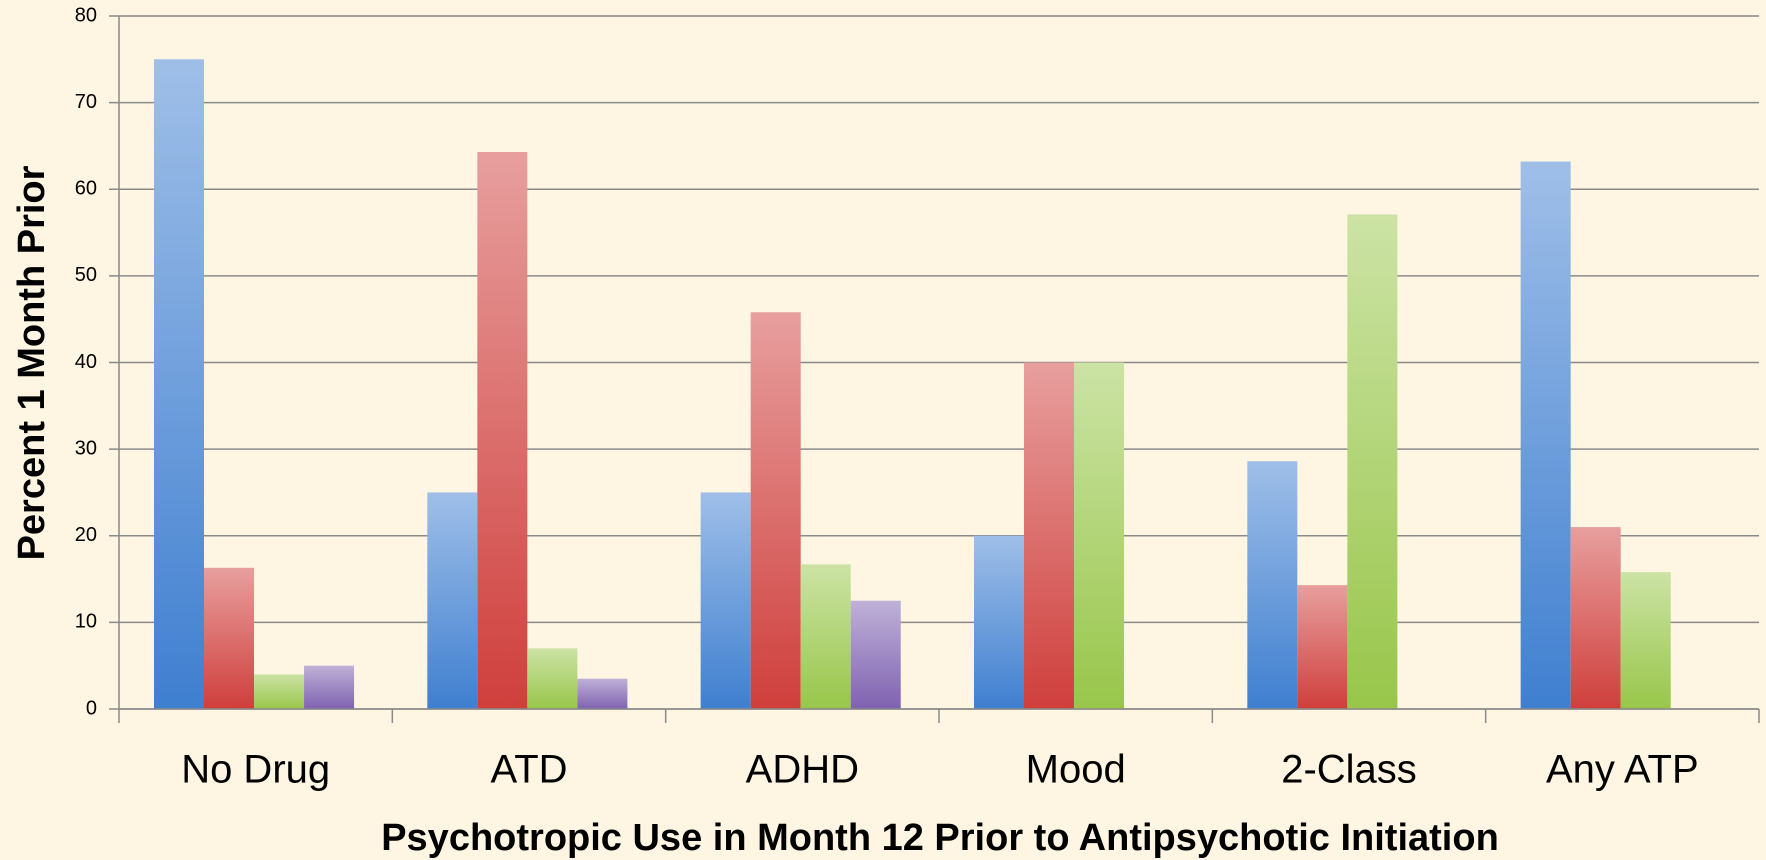 The width and height of the screenshot is (1766, 860). What do you see at coordinates (86, 275) in the screenshot?
I see `y-tick-label: 50` at bounding box center [86, 275].